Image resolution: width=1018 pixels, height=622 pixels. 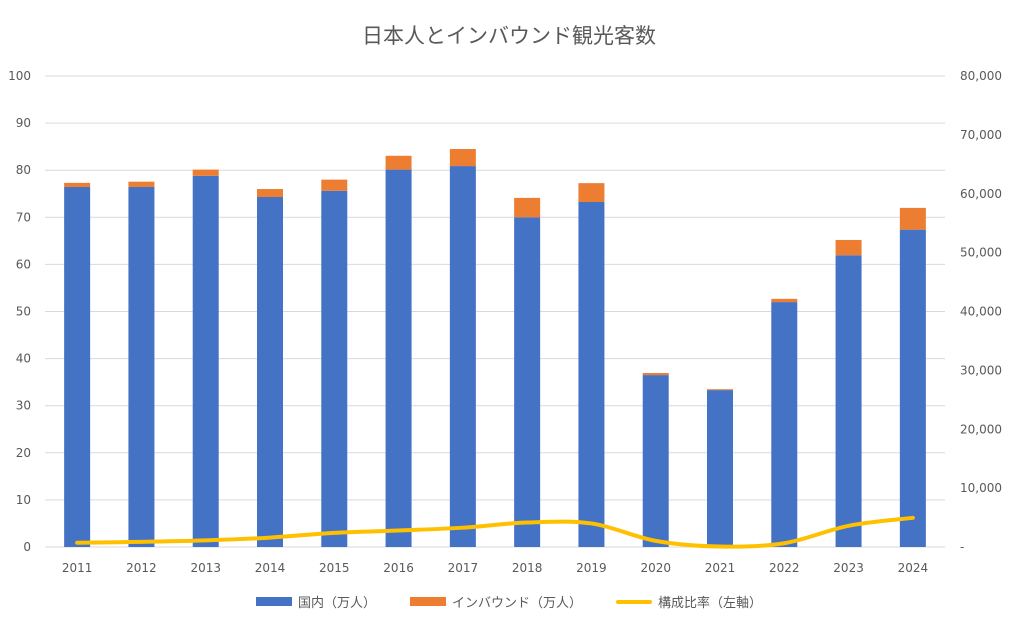 I want to click on x-axis-tick: 2018, so click(x=527, y=568).